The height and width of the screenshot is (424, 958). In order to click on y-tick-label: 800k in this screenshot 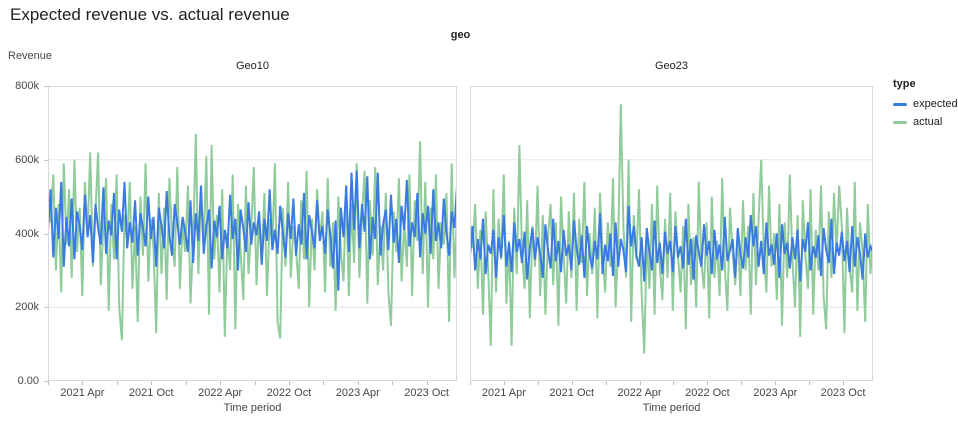, I will do `click(27, 86)`.